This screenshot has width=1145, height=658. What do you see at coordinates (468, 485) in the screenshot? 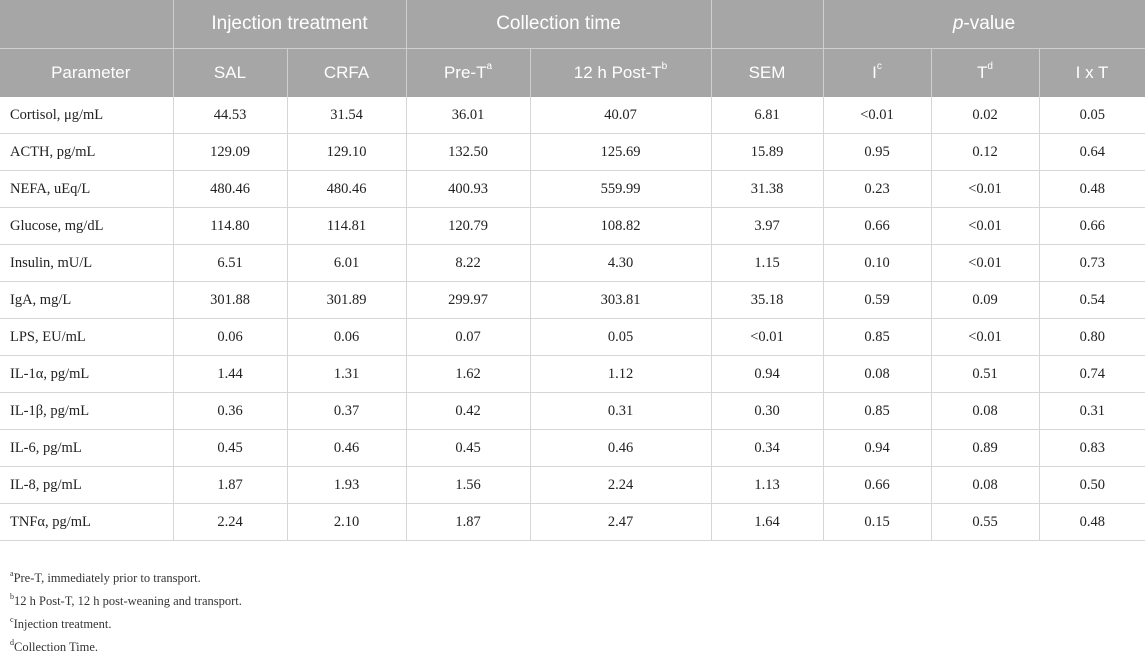
I see `value-cell: 1.56` at bounding box center [468, 485].